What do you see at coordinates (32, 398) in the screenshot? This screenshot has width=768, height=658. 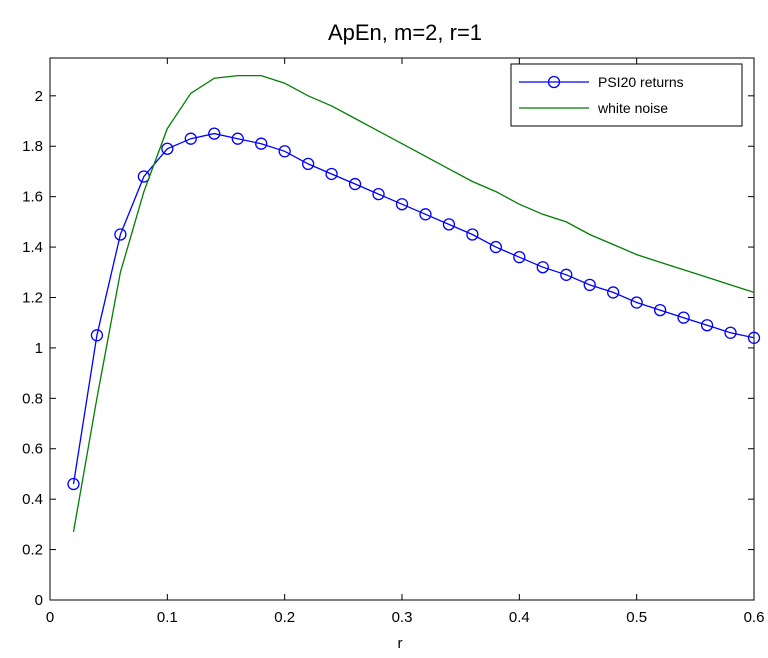 I see `y-tick-label: 0.8` at bounding box center [32, 398].